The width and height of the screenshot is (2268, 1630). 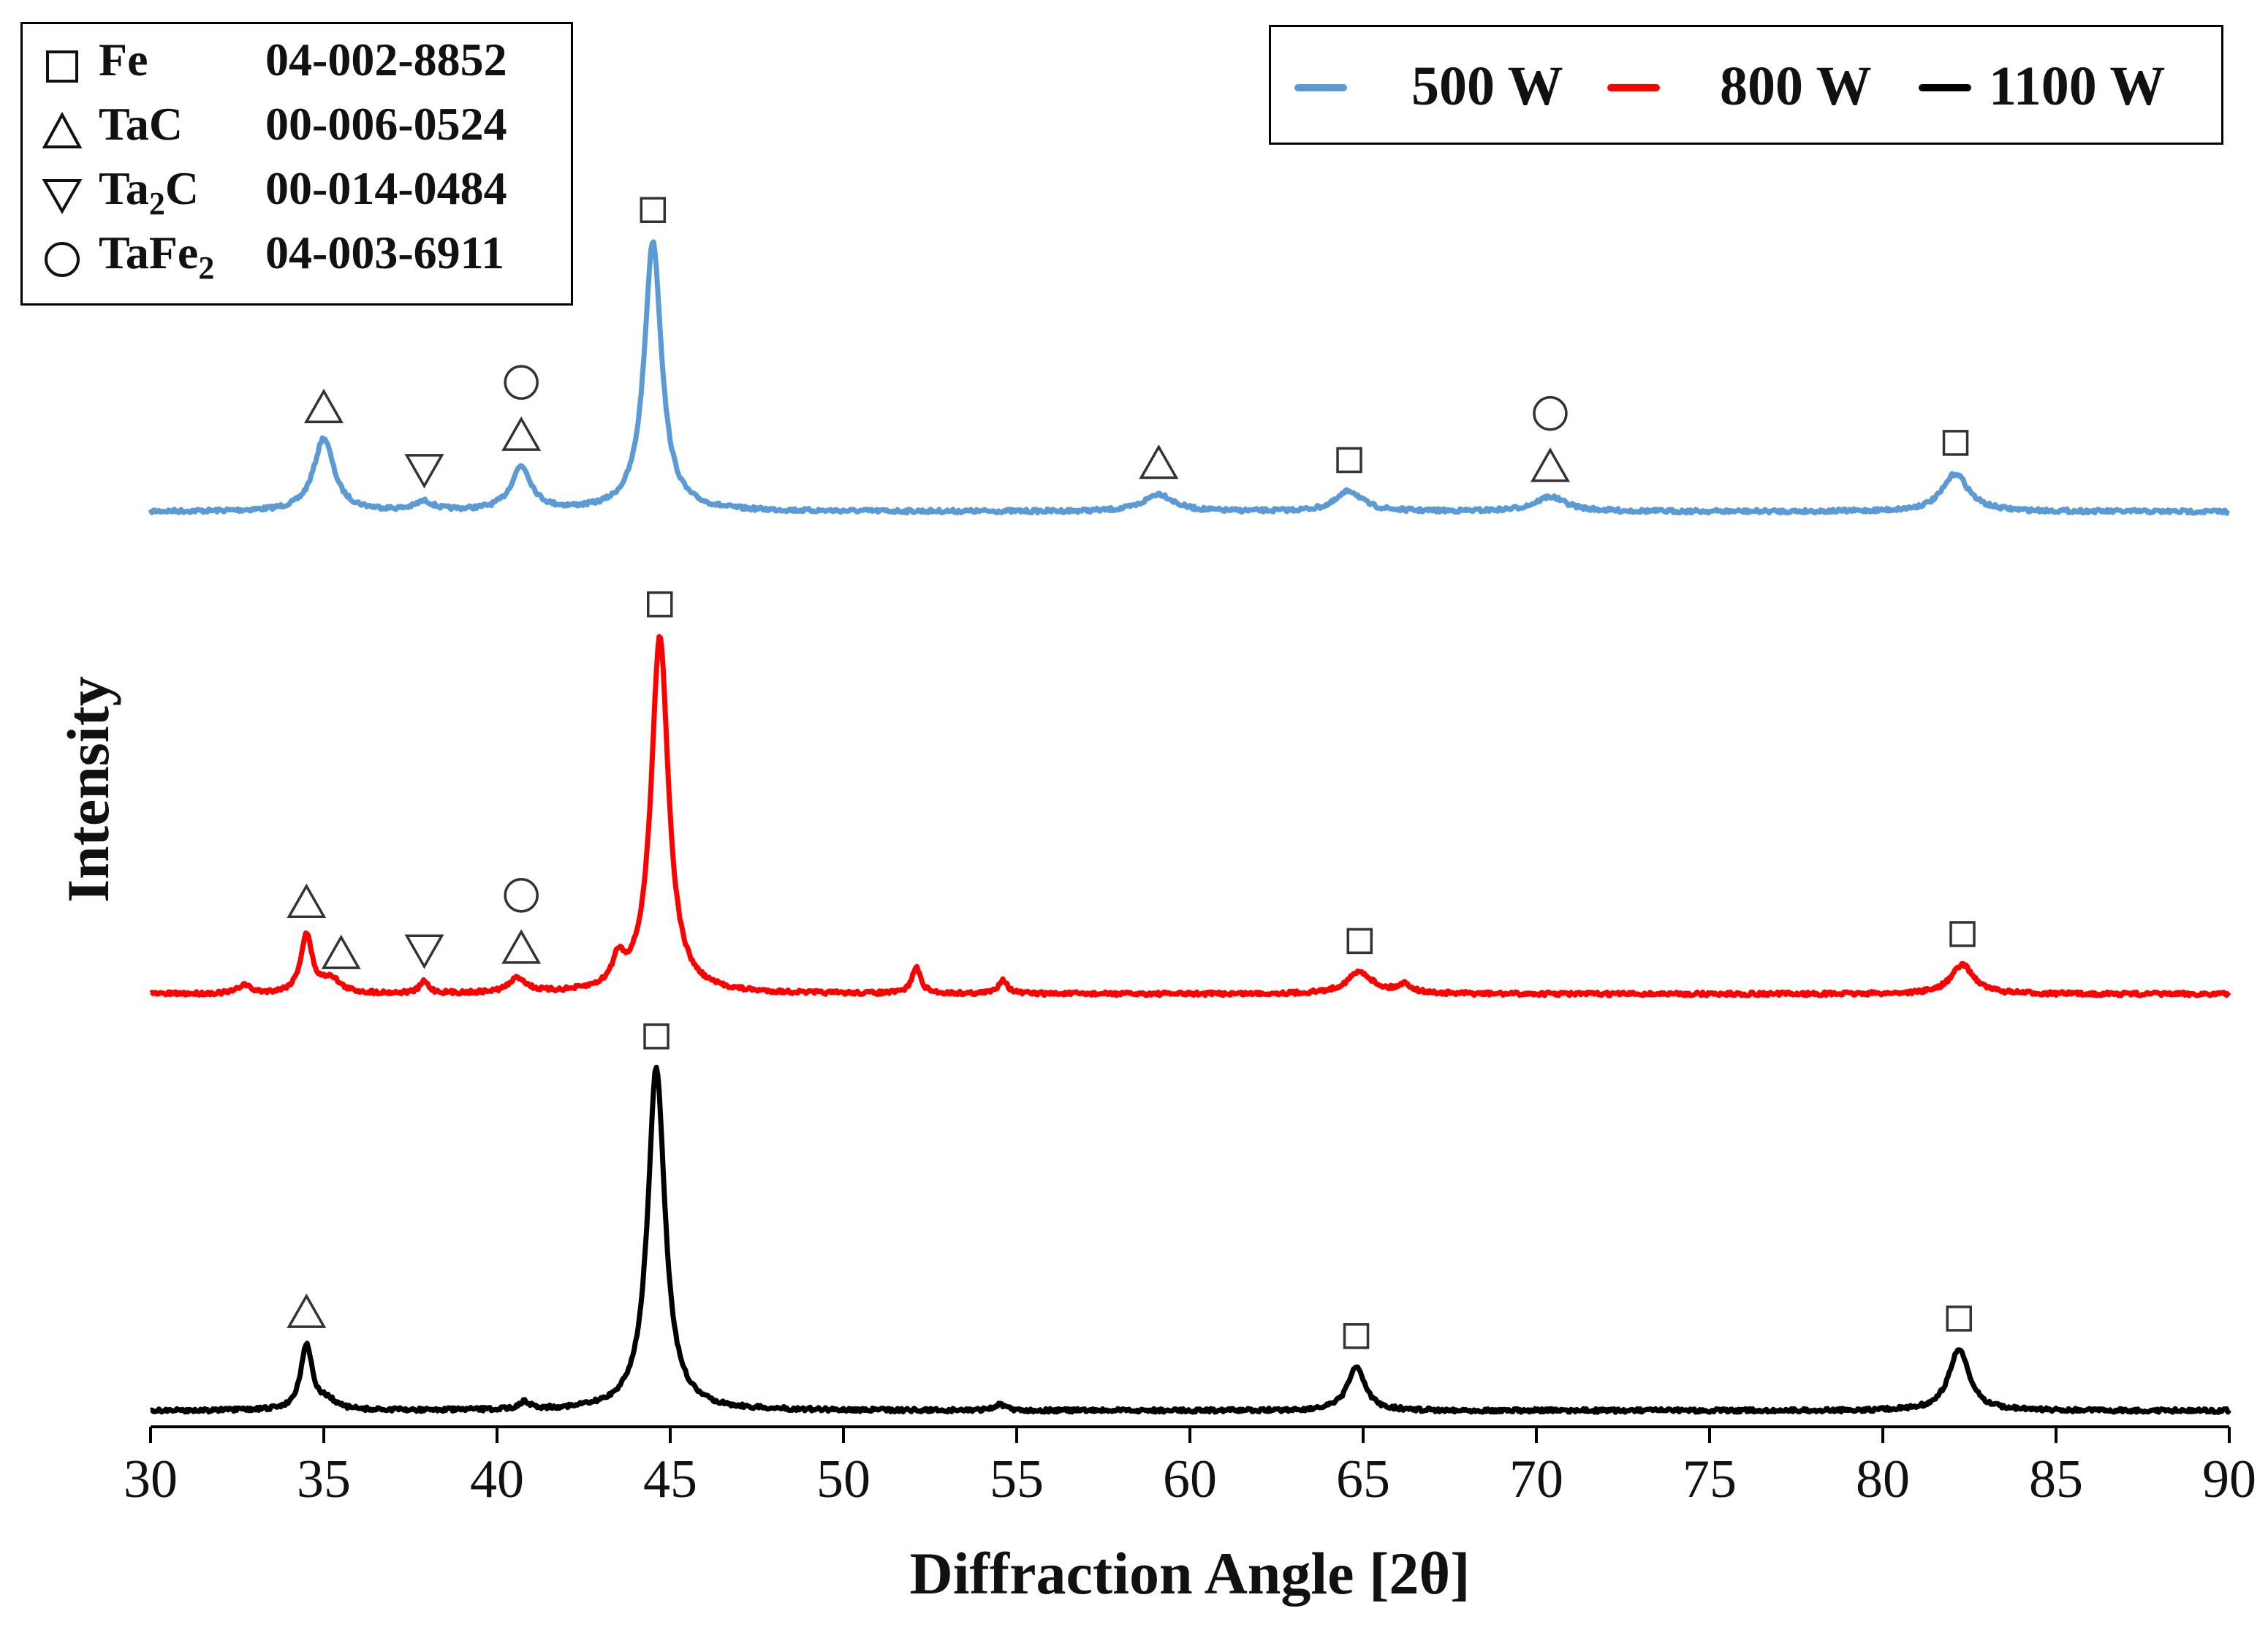 What do you see at coordinates (2229, 1479) in the screenshot?
I see `x-tick-label: 90` at bounding box center [2229, 1479].